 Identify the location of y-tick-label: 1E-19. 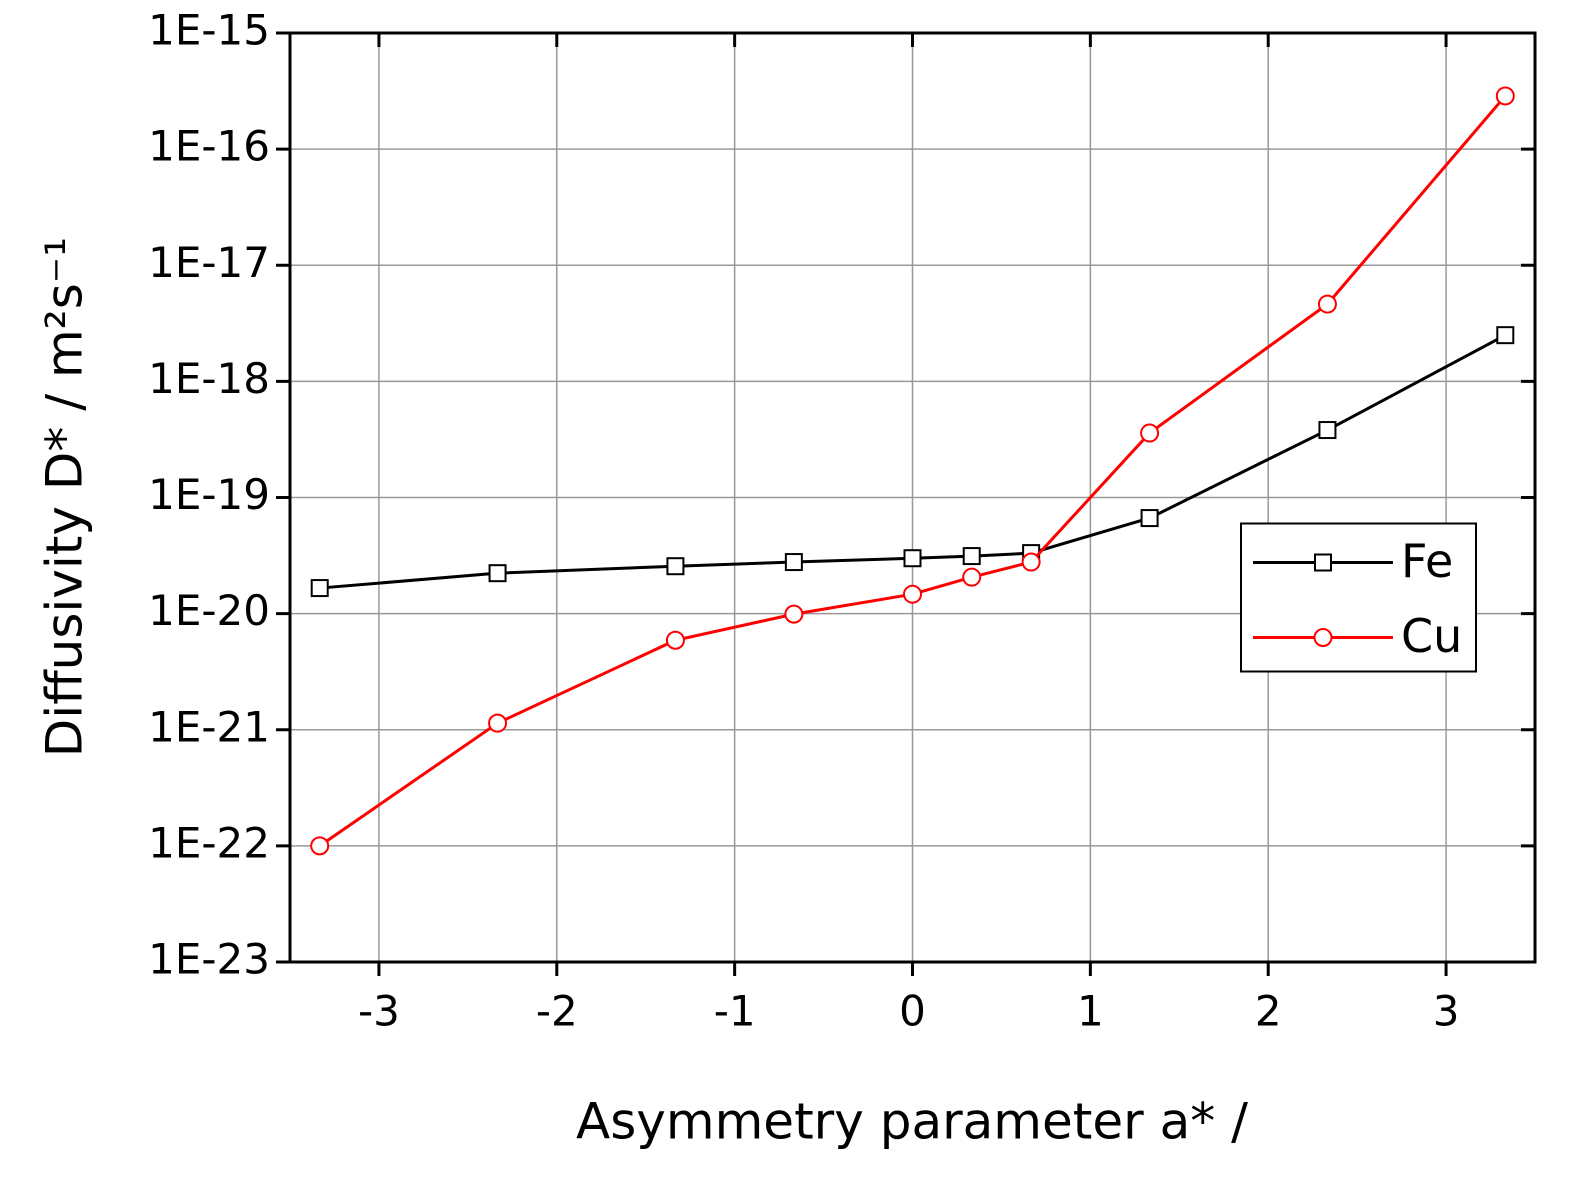
(209, 494).